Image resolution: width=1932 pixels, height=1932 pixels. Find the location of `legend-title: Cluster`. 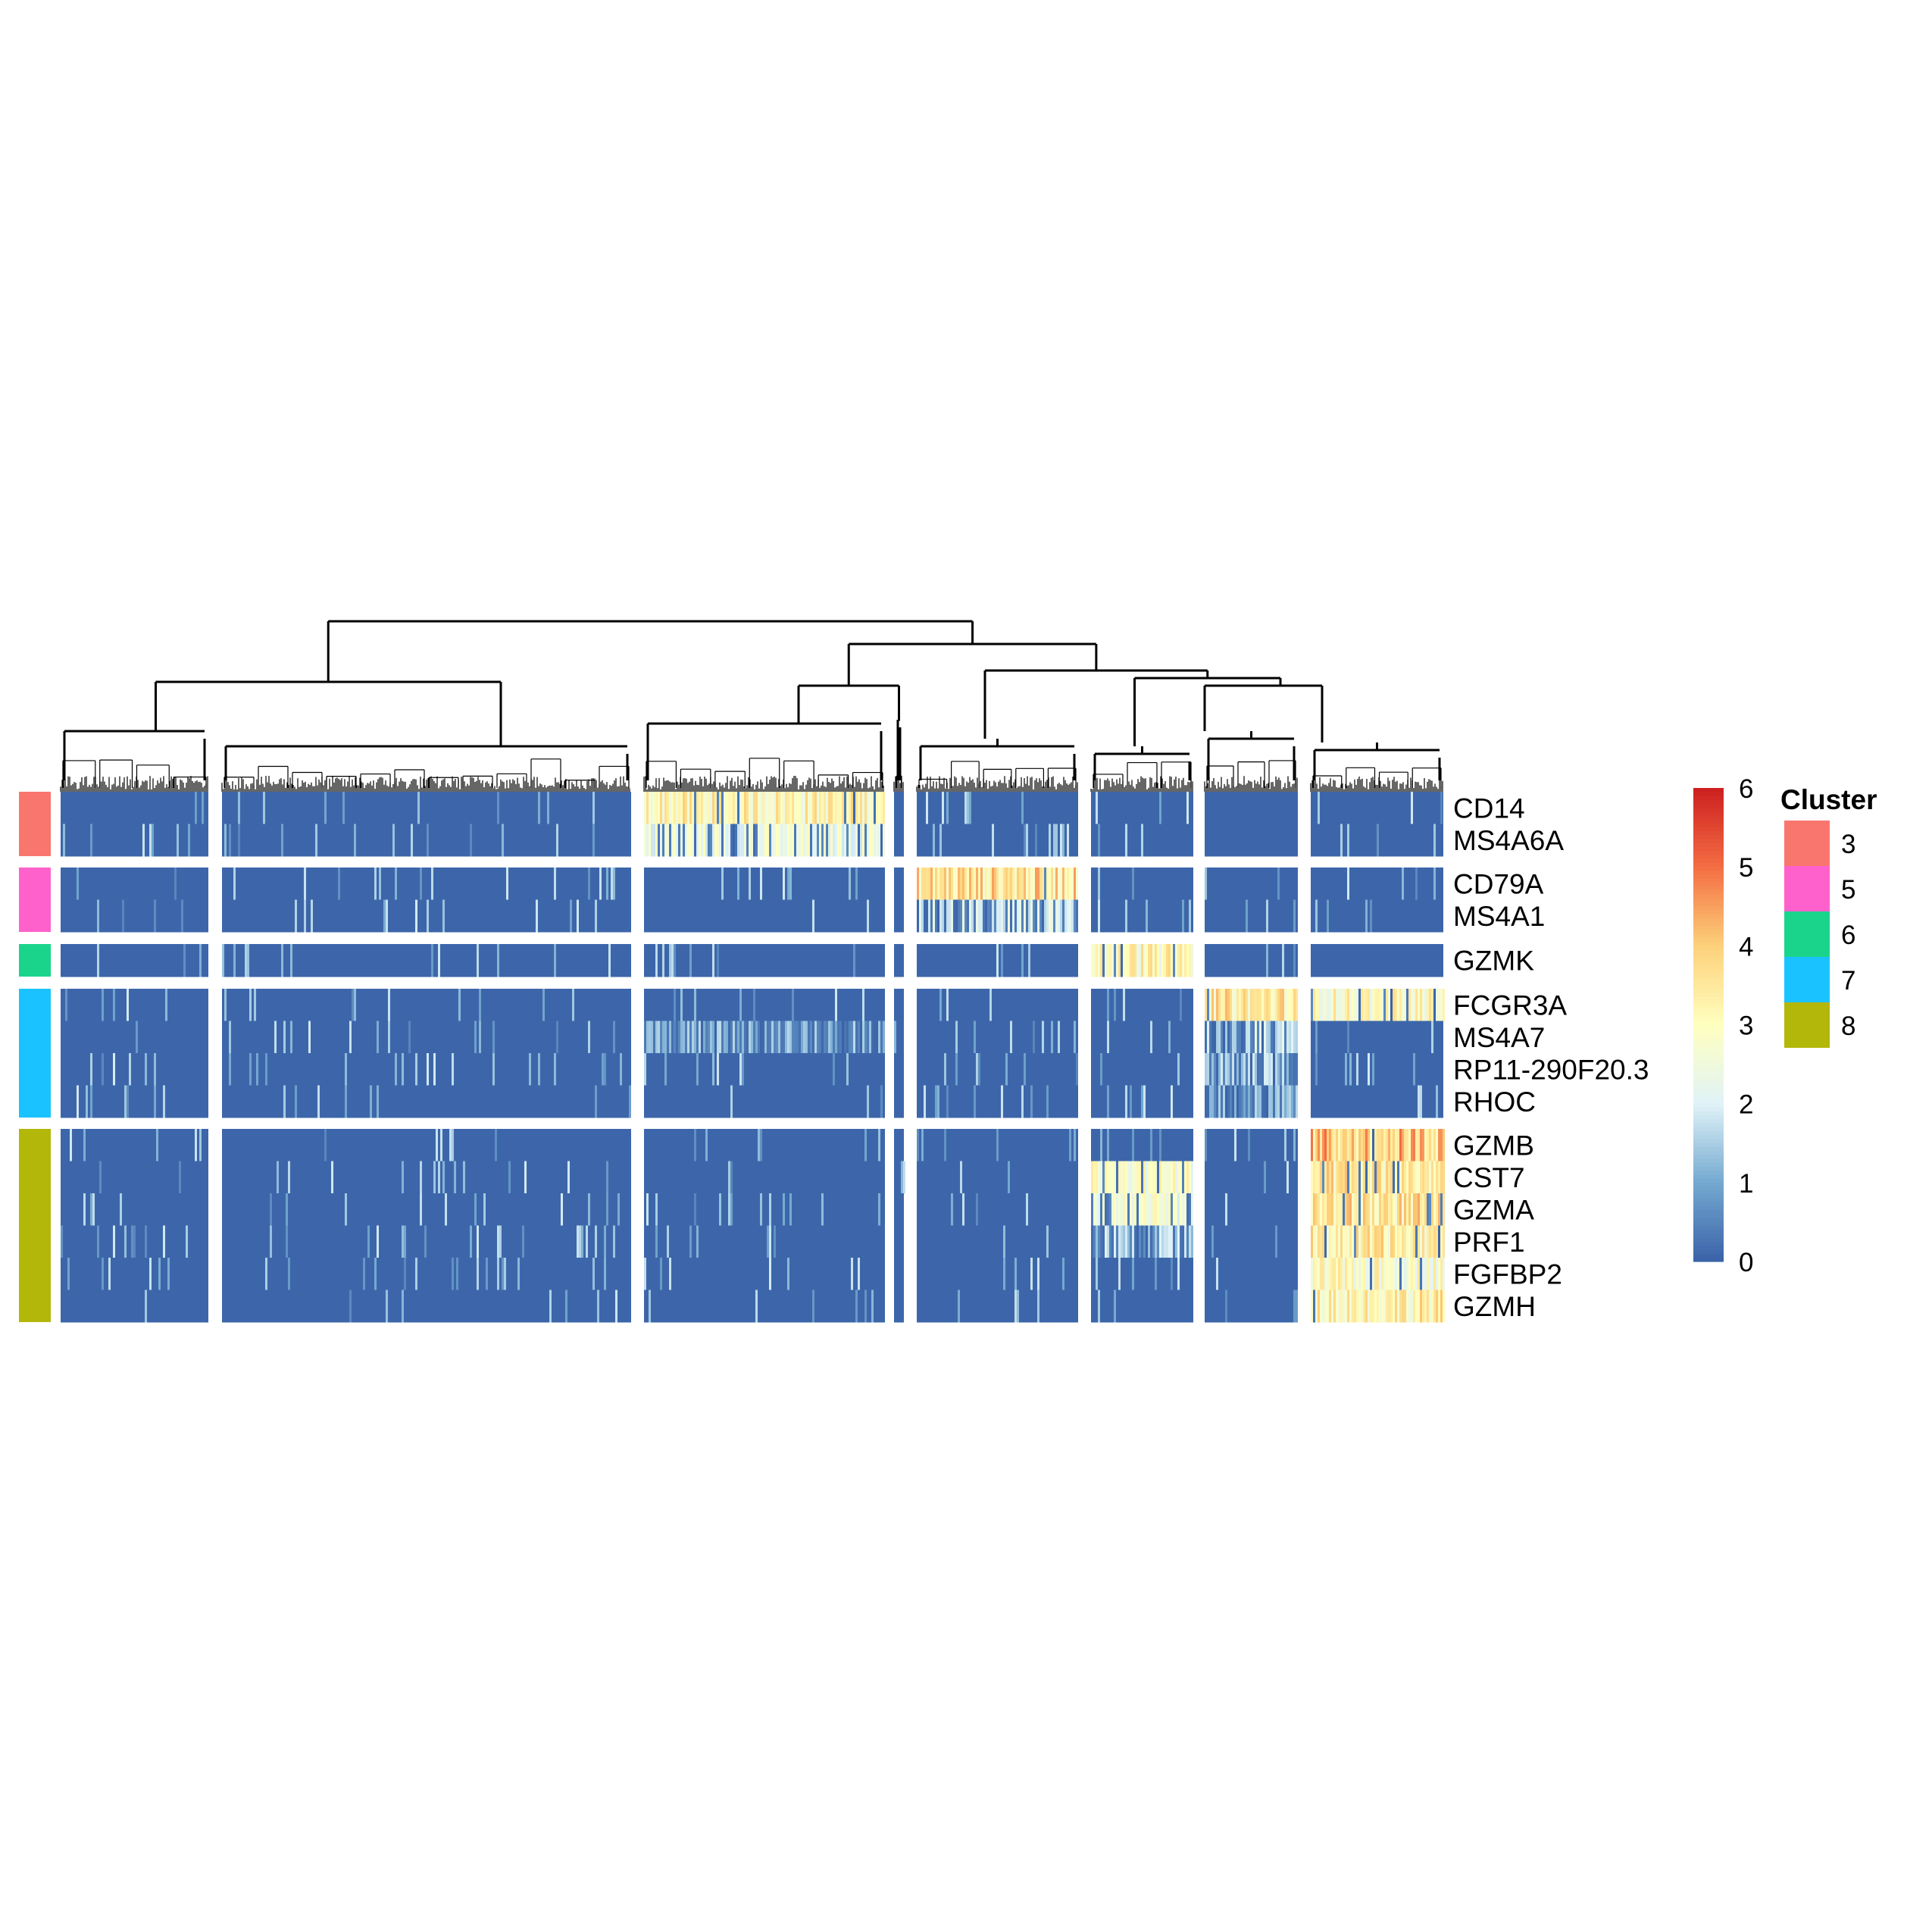

legend-title: Cluster is located at coordinates (1829, 799).